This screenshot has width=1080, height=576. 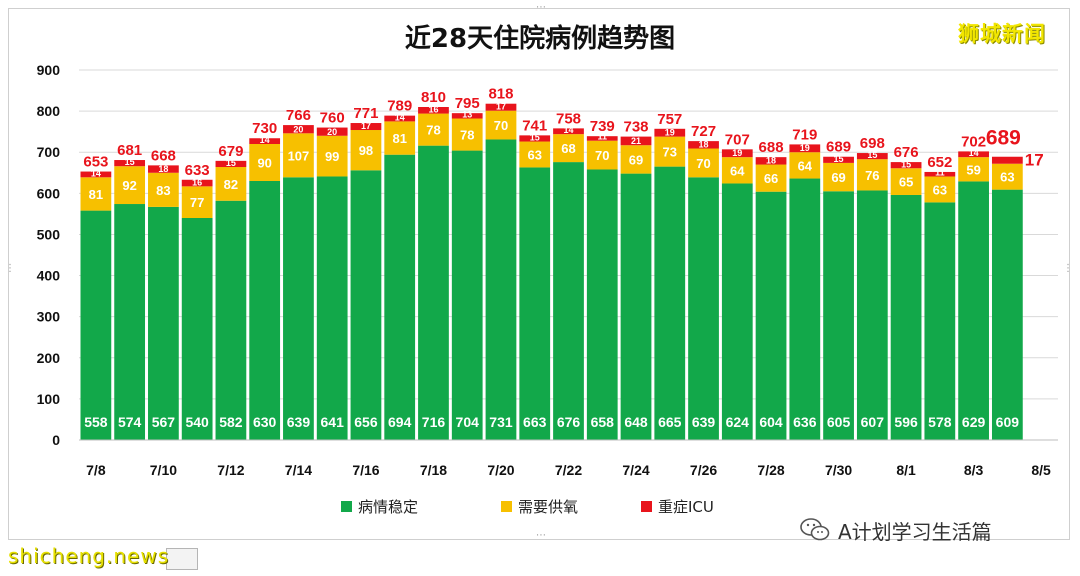 What do you see at coordinates (771, 422) in the screenshot?
I see `label-stable: 604` at bounding box center [771, 422].